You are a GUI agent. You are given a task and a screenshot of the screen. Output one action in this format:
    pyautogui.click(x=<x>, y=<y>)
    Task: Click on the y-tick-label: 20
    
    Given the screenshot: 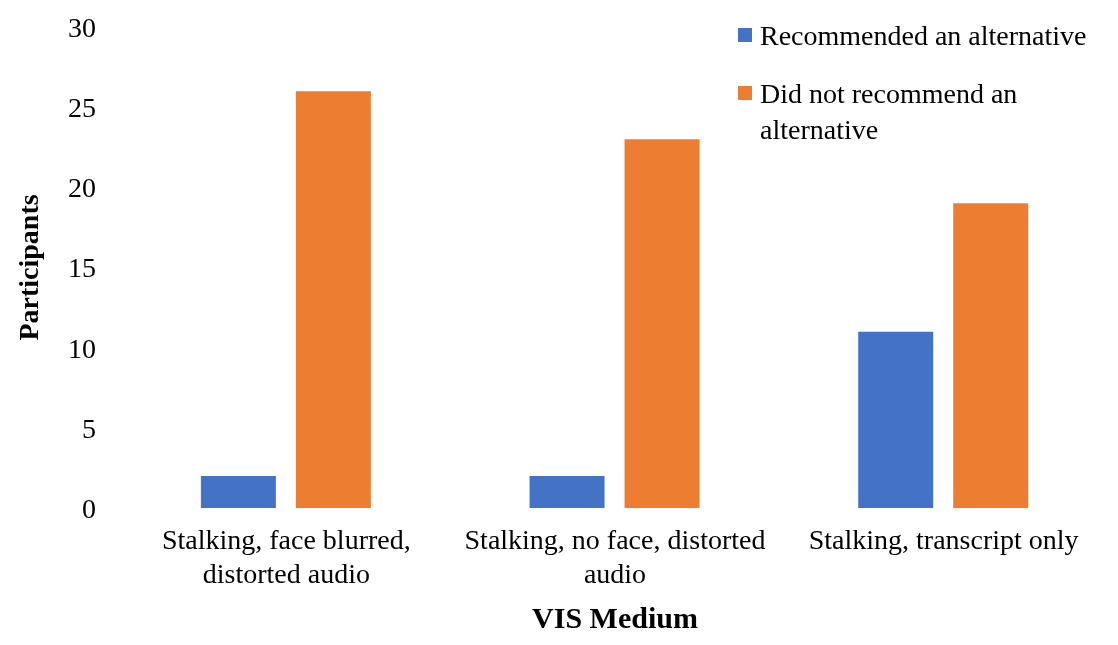 What is the action you would take?
    pyautogui.click(x=82, y=188)
    